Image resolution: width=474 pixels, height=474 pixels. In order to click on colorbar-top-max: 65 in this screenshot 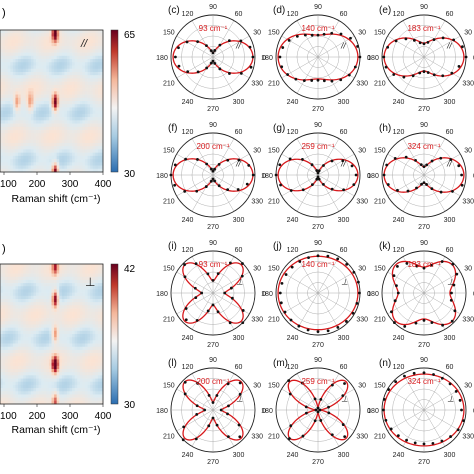, I will do `click(130, 35)`.